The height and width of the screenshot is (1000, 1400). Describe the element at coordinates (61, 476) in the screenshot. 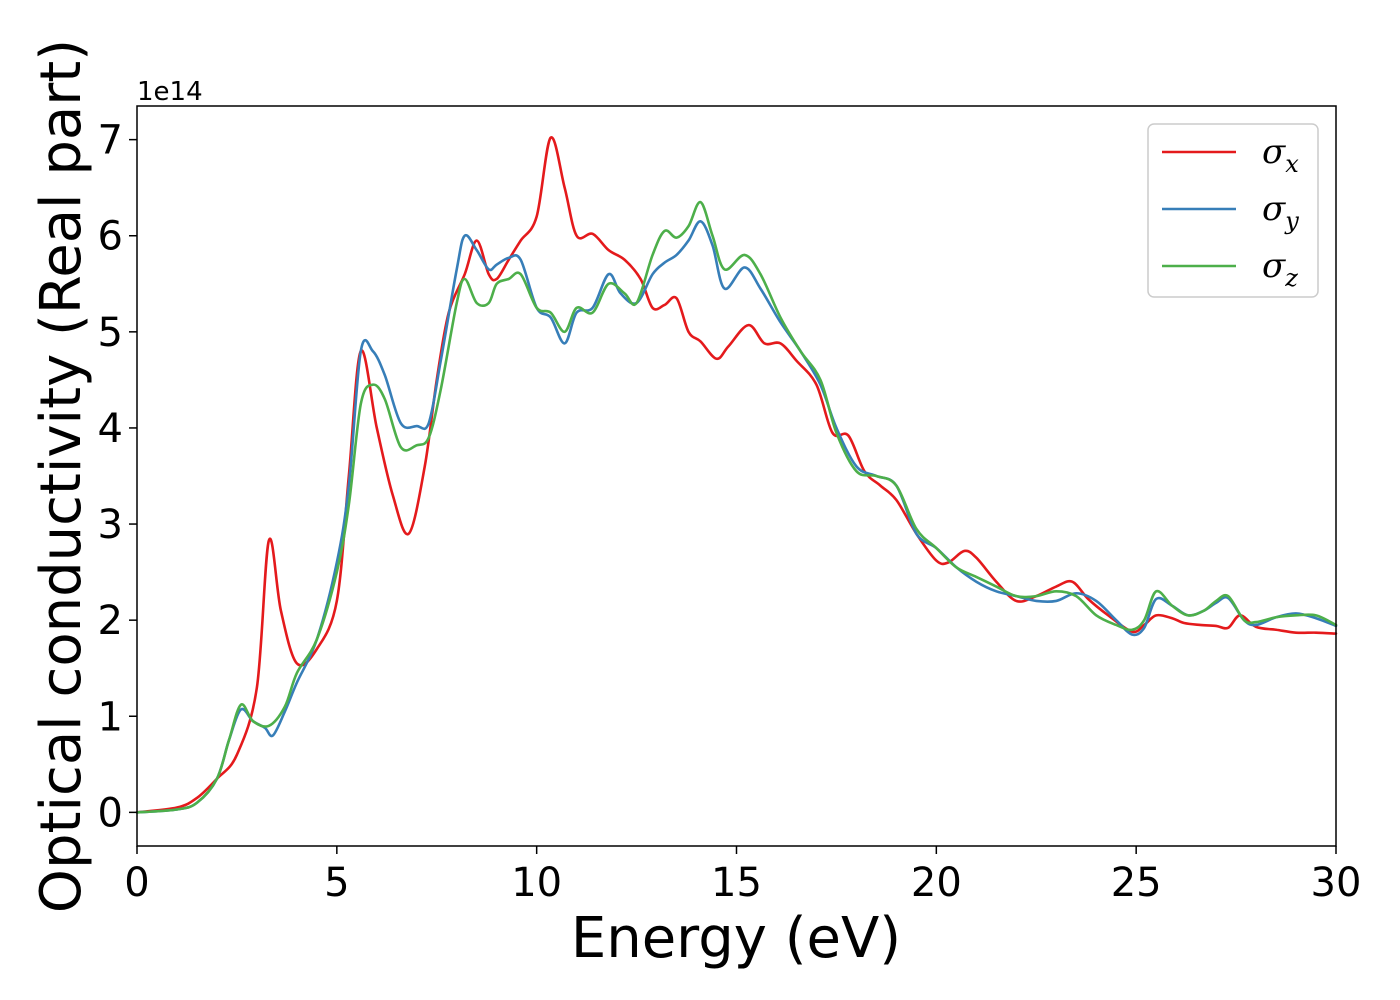

I see `y-axis-label: Optical conductivity (Real part)` at that location.